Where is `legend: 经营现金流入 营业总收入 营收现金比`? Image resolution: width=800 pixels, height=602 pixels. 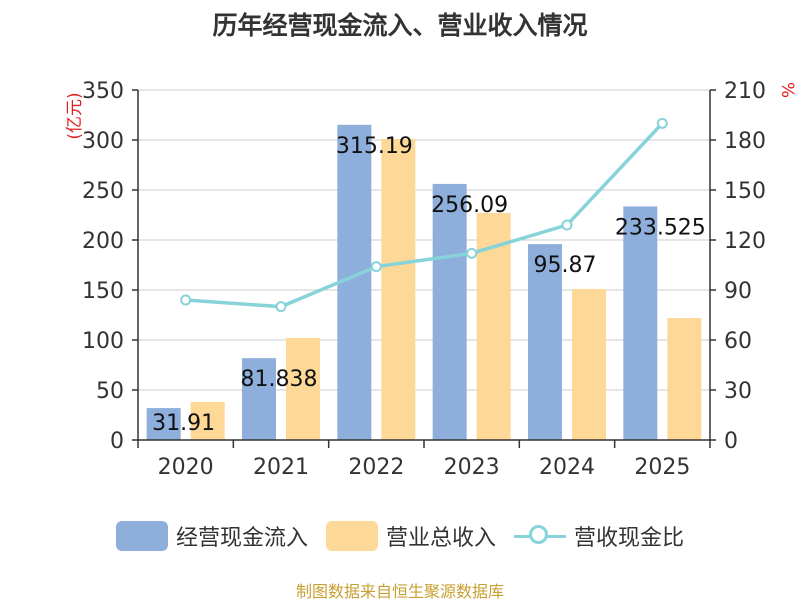 legend: 经营现金流入 营业总收入 营收现金比 is located at coordinates (400, 536).